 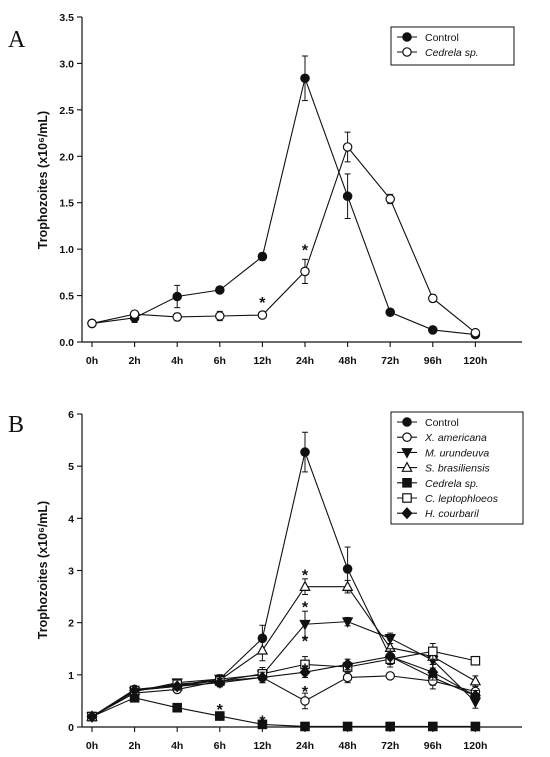 I want to click on series-x-americana, so click(x=284, y=696).